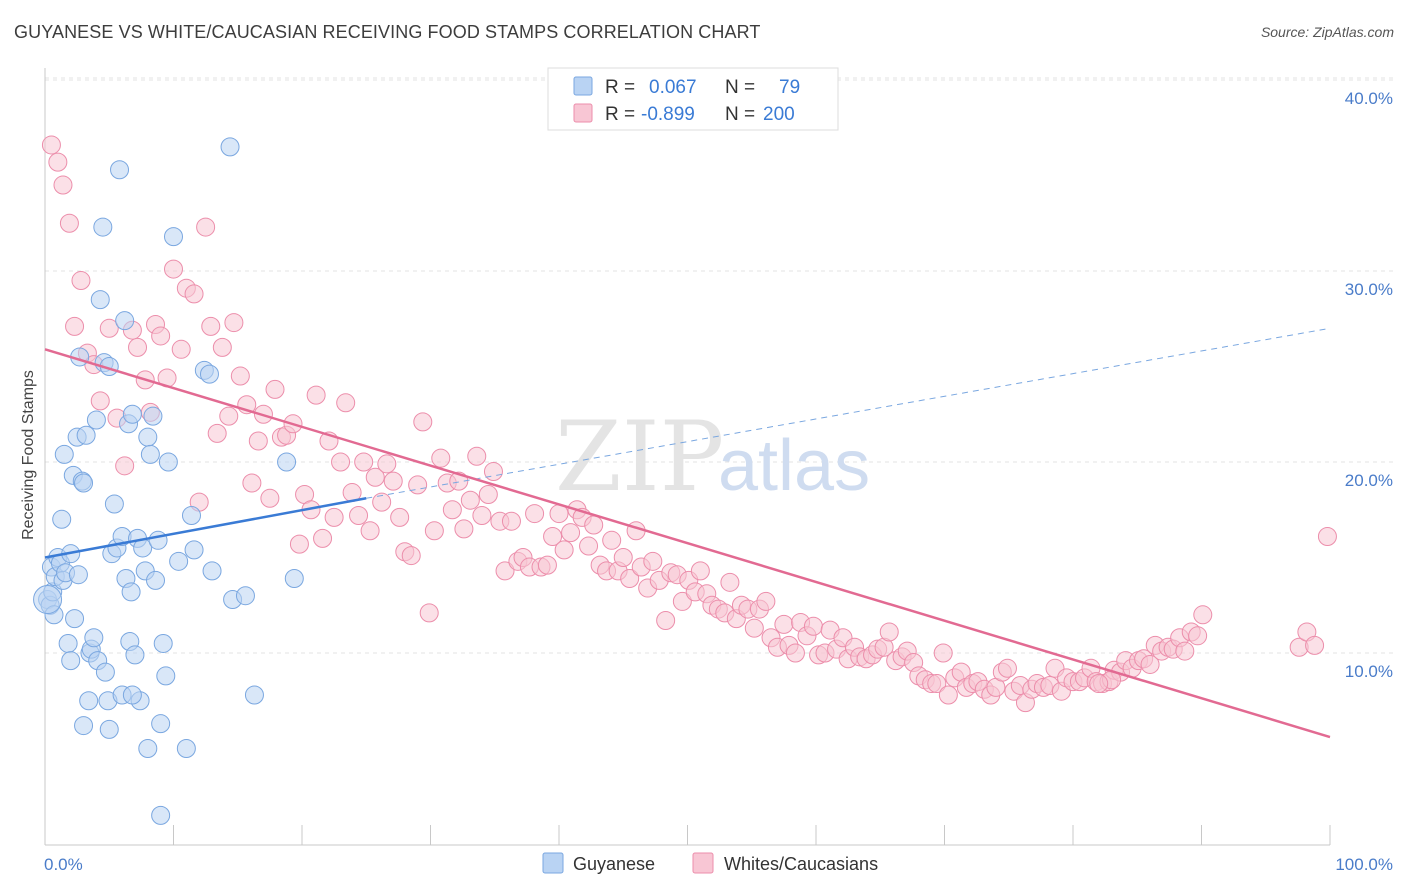  What do you see at coordinates (779, 114) in the screenshot?
I see `stats-n-value-whites: 200` at bounding box center [779, 114].